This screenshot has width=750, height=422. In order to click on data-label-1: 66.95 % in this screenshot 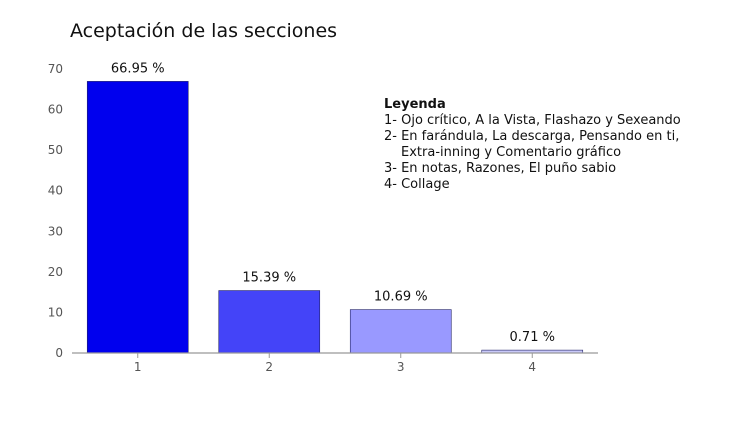, I will do `click(138, 68)`.